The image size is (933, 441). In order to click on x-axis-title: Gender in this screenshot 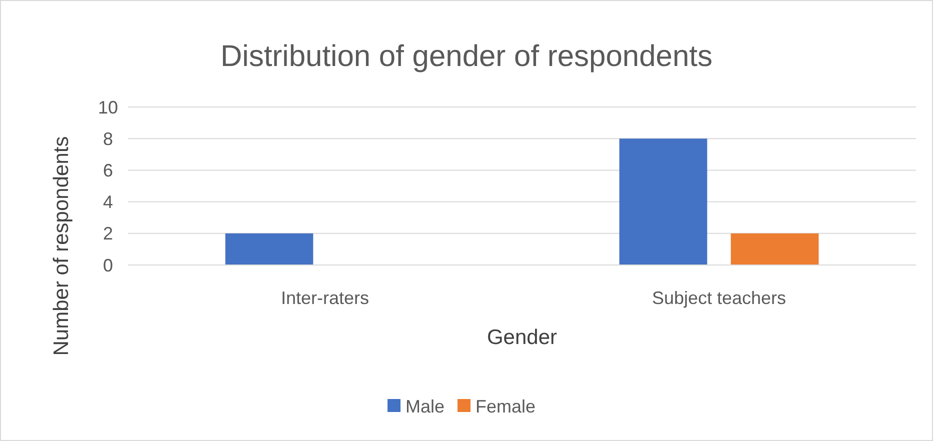, I will do `click(522, 337)`.